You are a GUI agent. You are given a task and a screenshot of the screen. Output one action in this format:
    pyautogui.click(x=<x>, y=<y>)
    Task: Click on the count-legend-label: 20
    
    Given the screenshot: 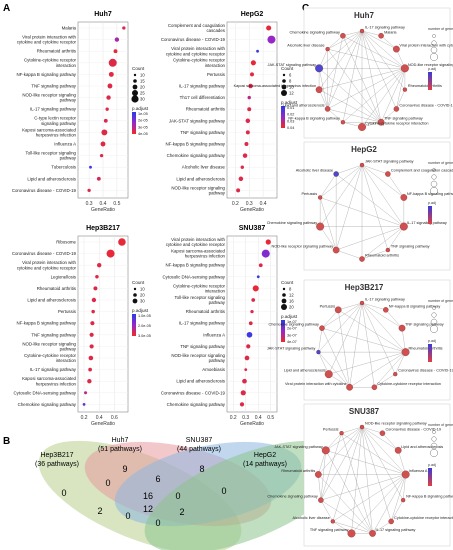 What is the action you would take?
    pyautogui.click(x=142, y=87)
    